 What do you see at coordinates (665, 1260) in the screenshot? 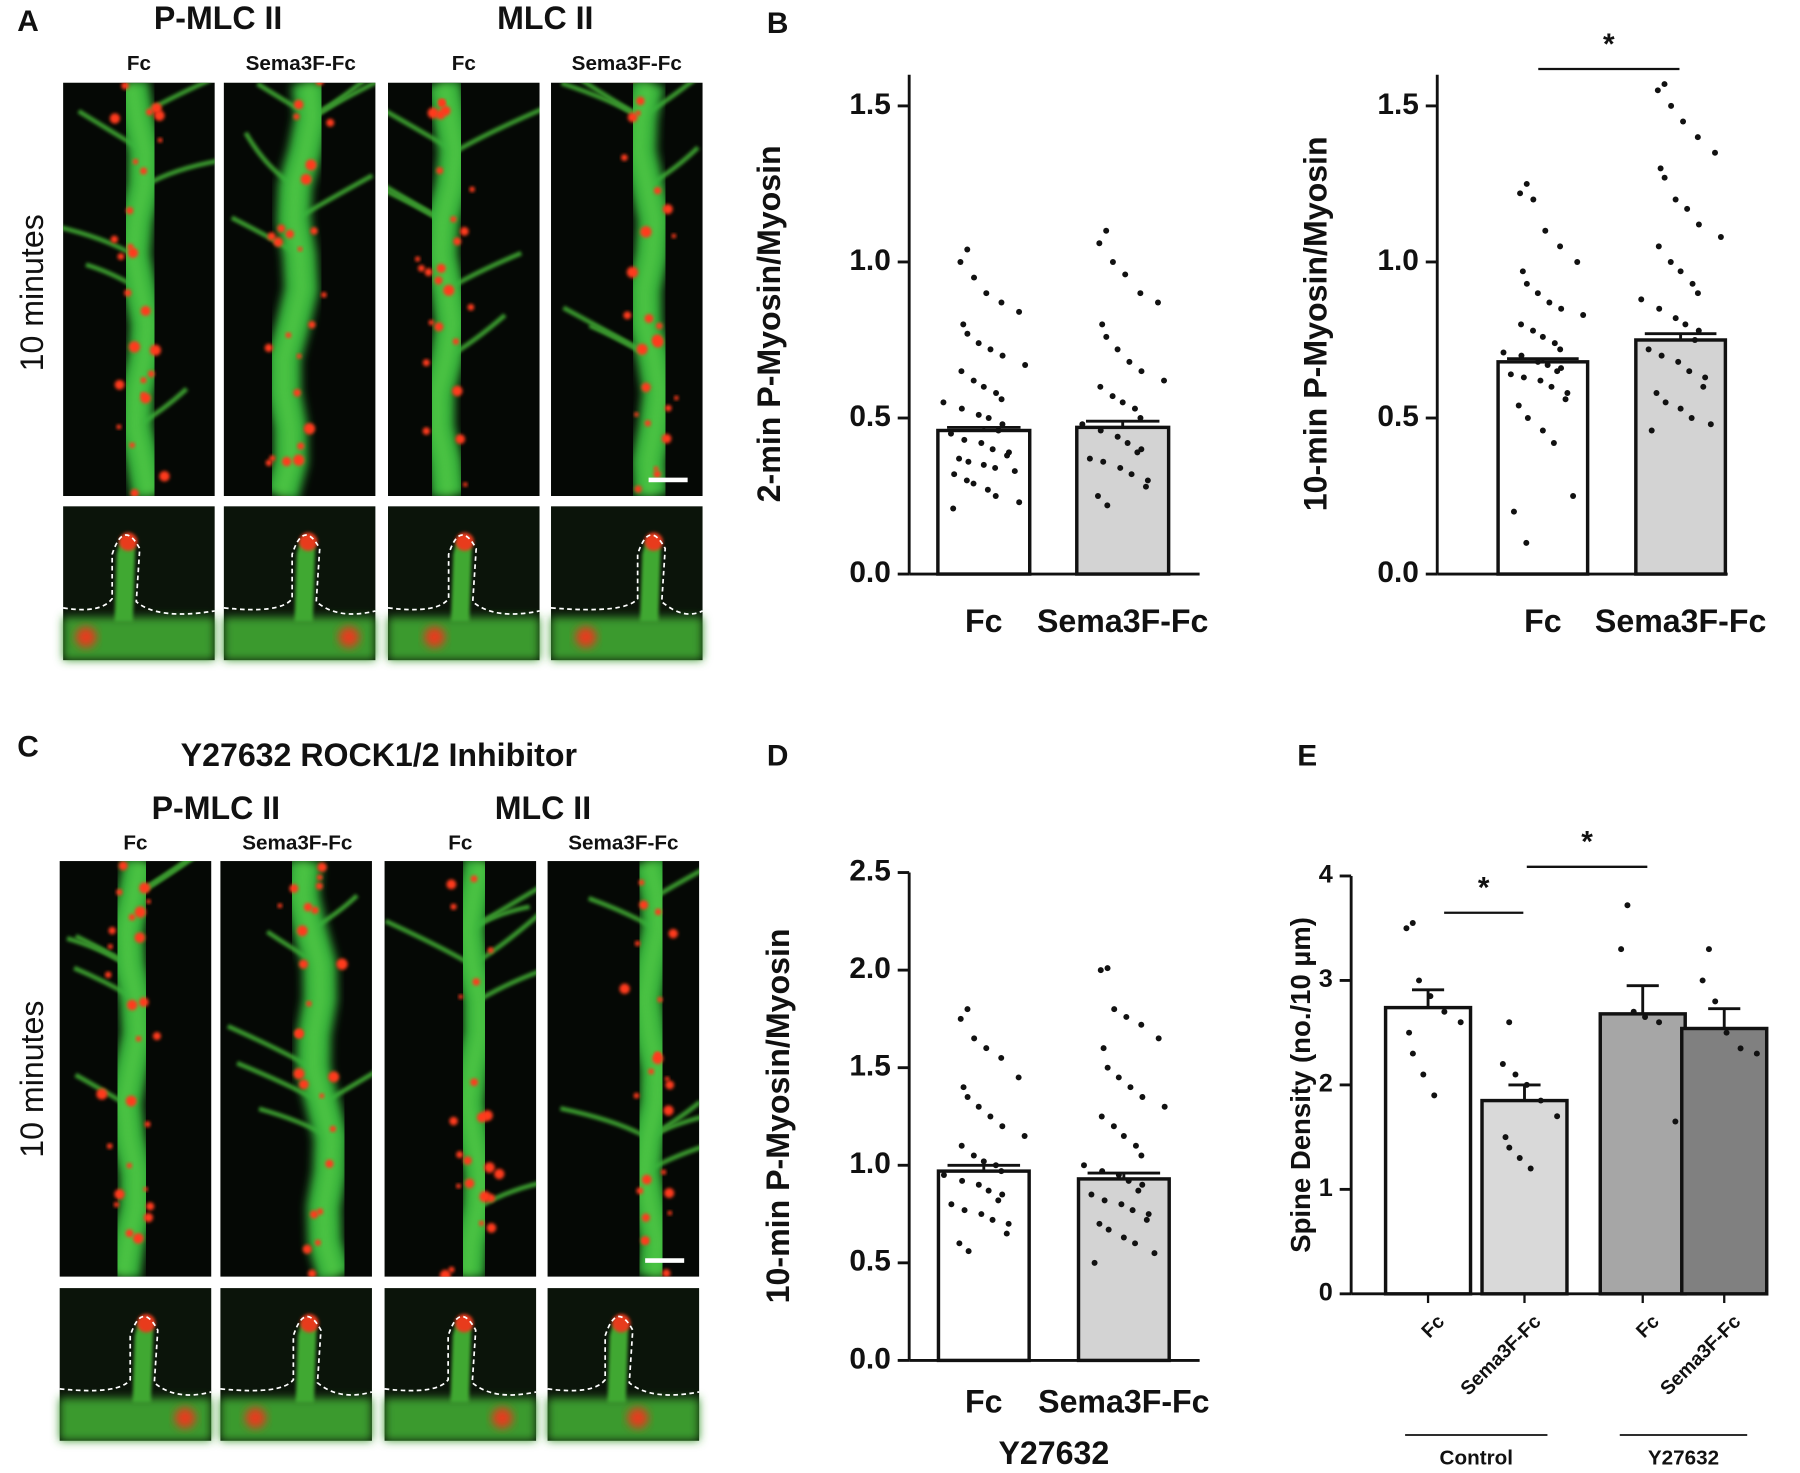
I see `scale-bar` at bounding box center [665, 1260].